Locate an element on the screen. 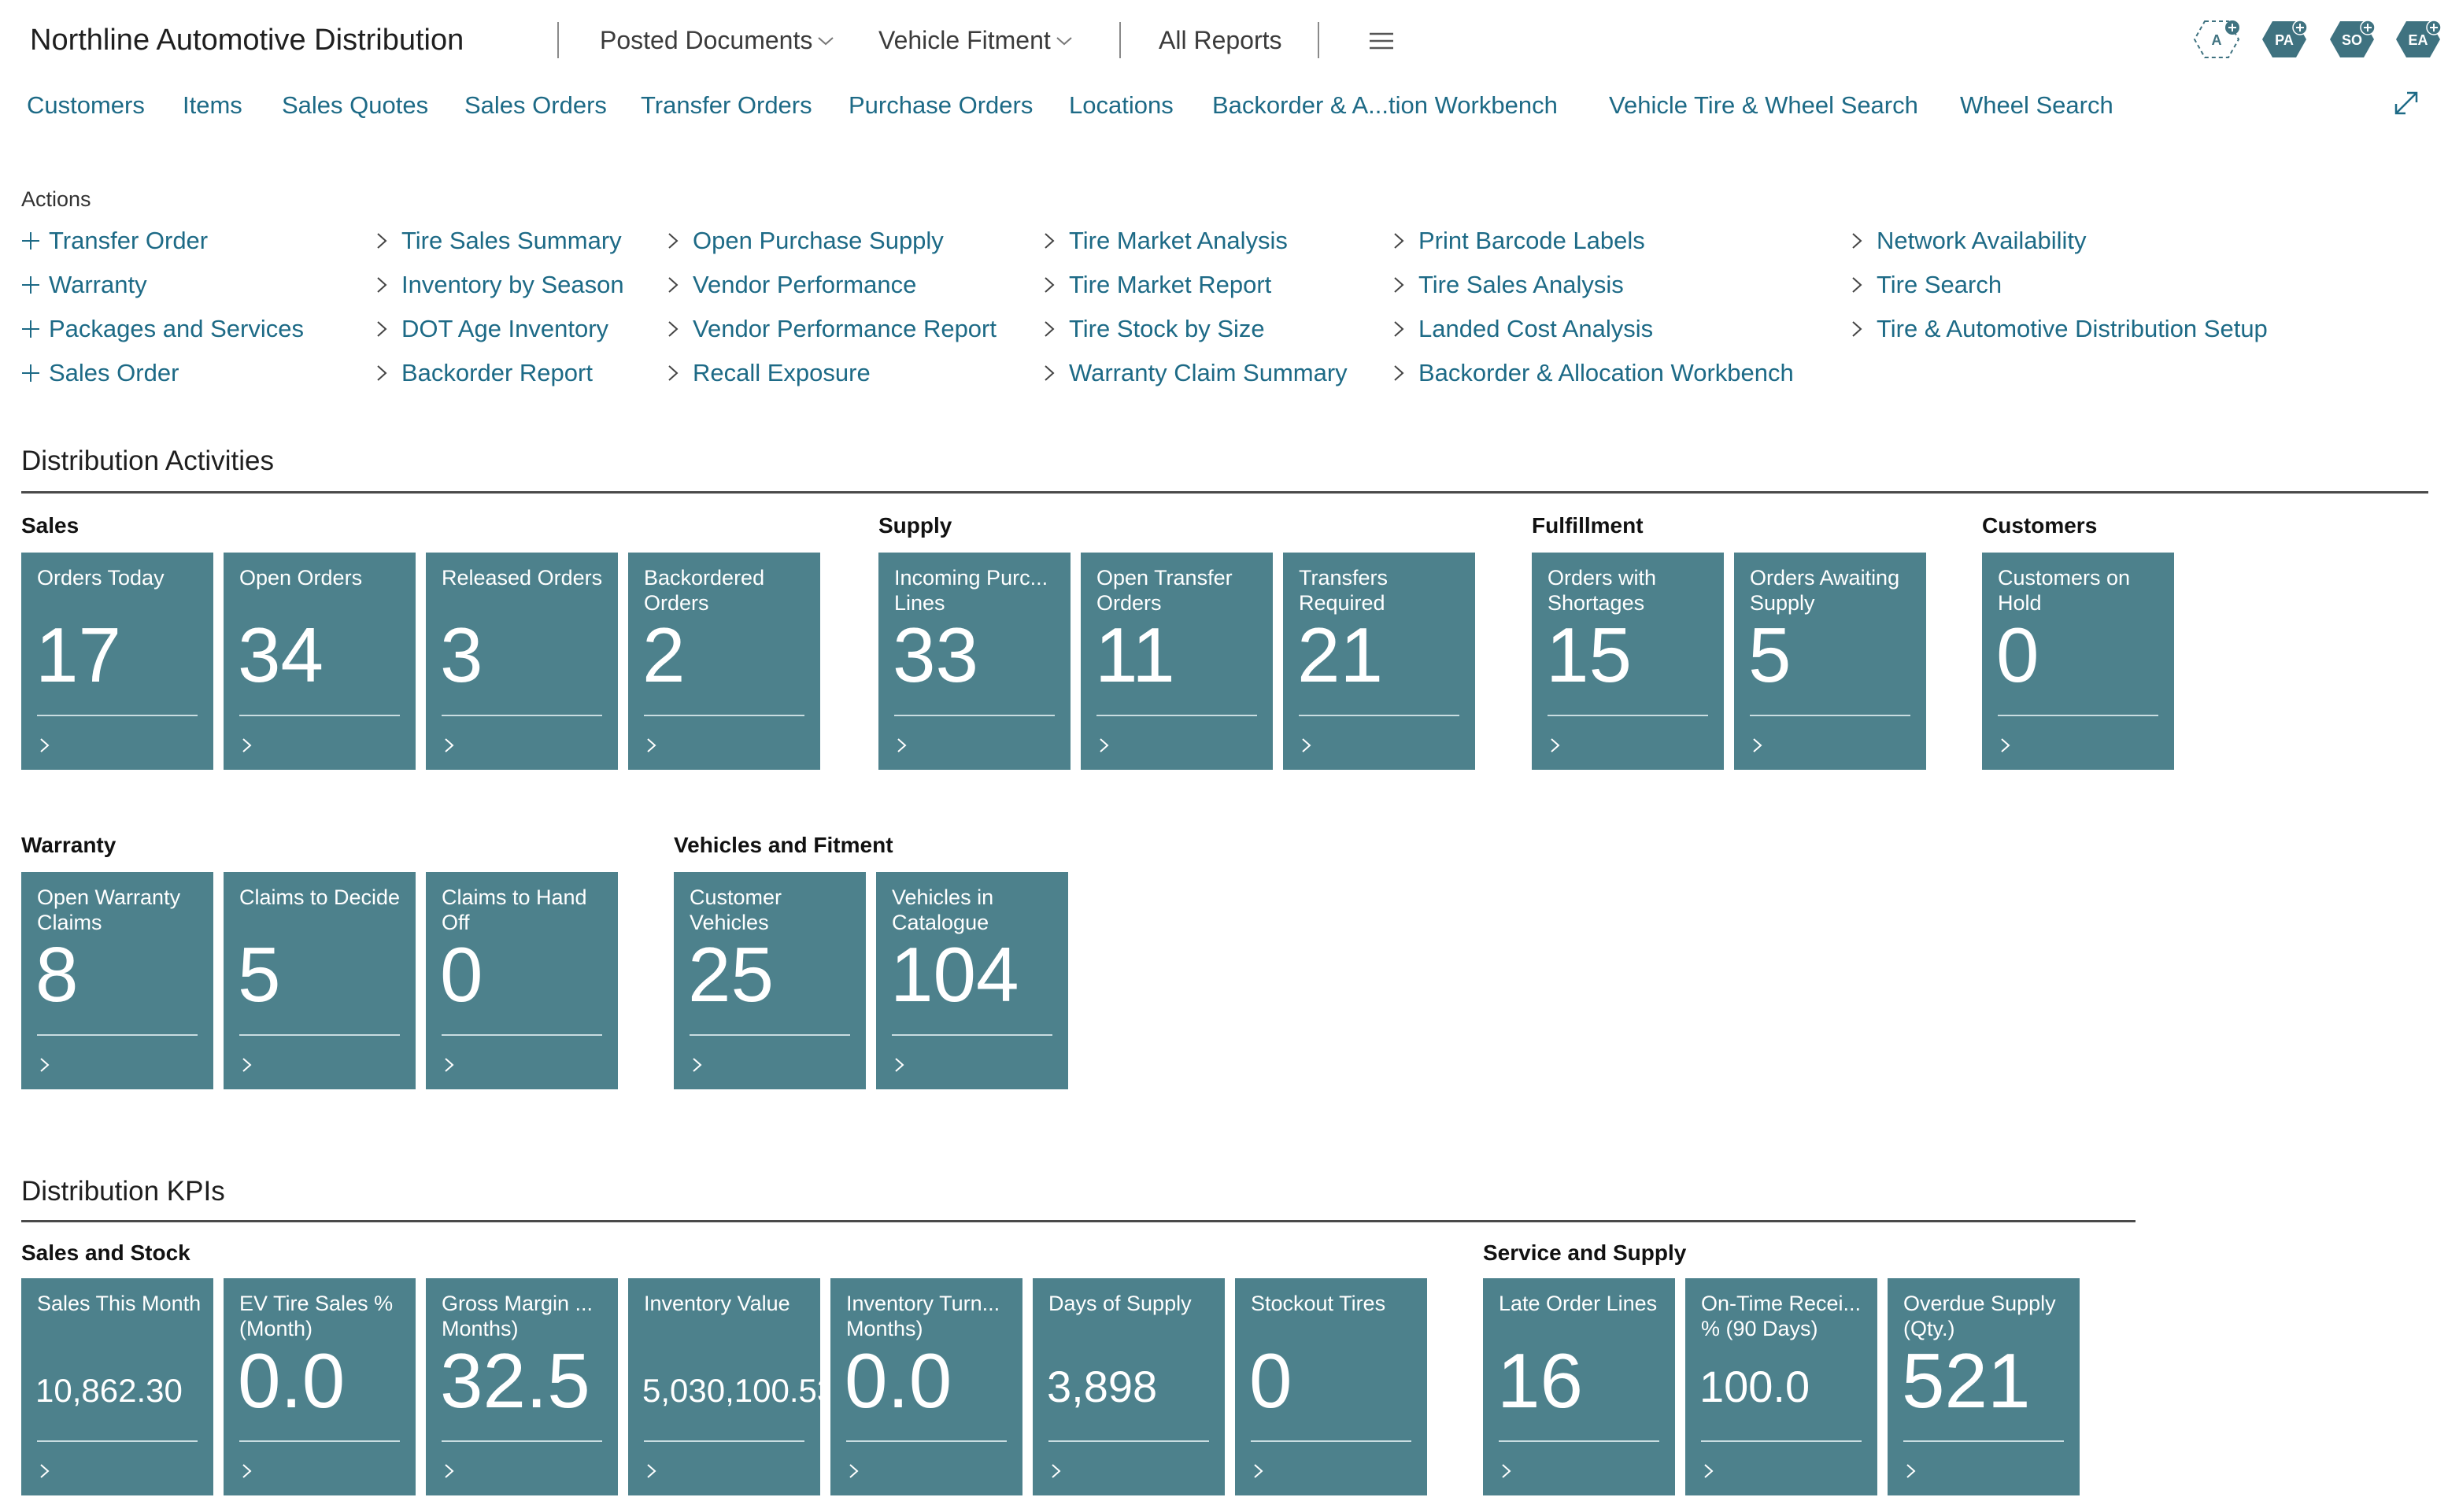 The height and width of the screenshot is (1512, 2448). avatar-a: A is located at coordinates (2216, 39).